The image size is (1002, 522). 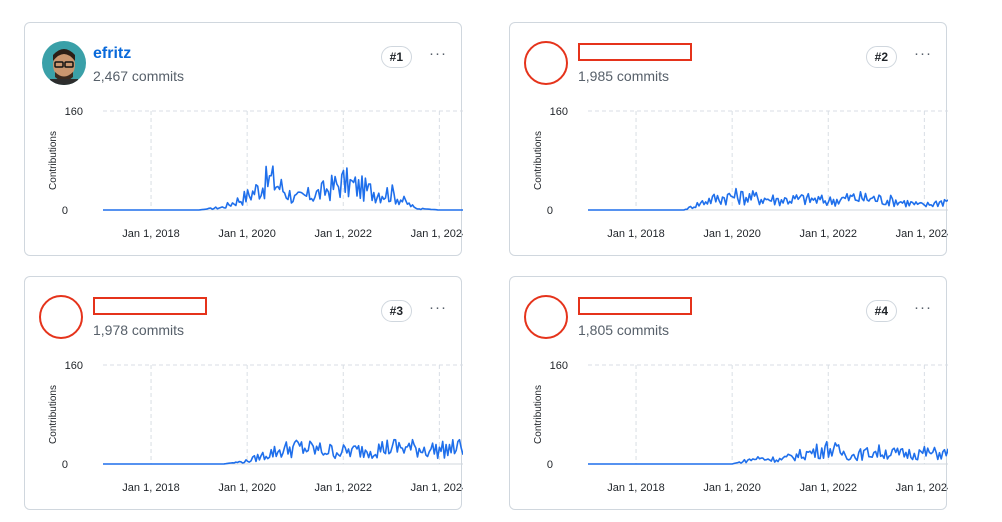 What do you see at coordinates (624, 76) in the screenshot?
I see `commit-count: 1,985 commits` at bounding box center [624, 76].